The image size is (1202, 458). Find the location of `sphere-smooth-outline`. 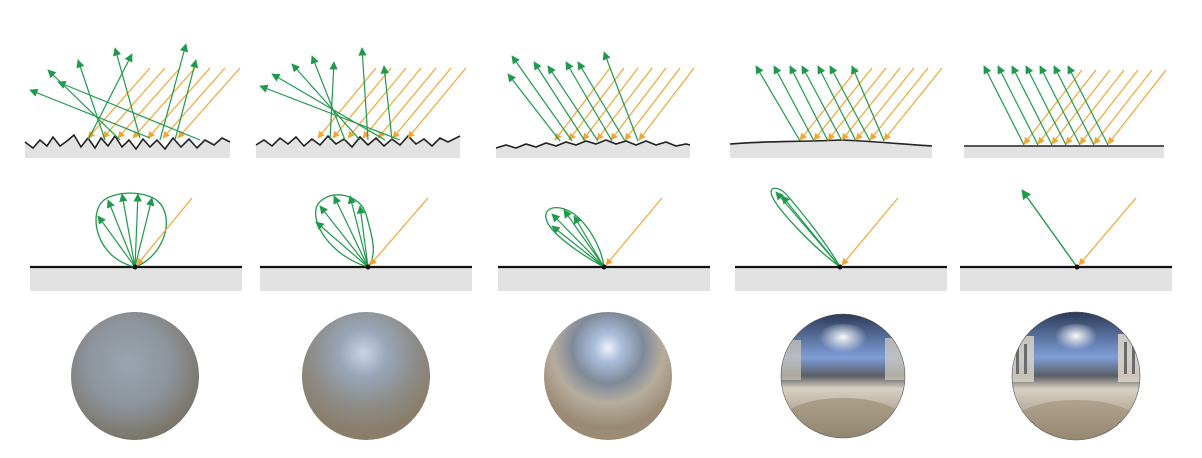

sphere-smooth-outline is located at coordinates (843, 376).